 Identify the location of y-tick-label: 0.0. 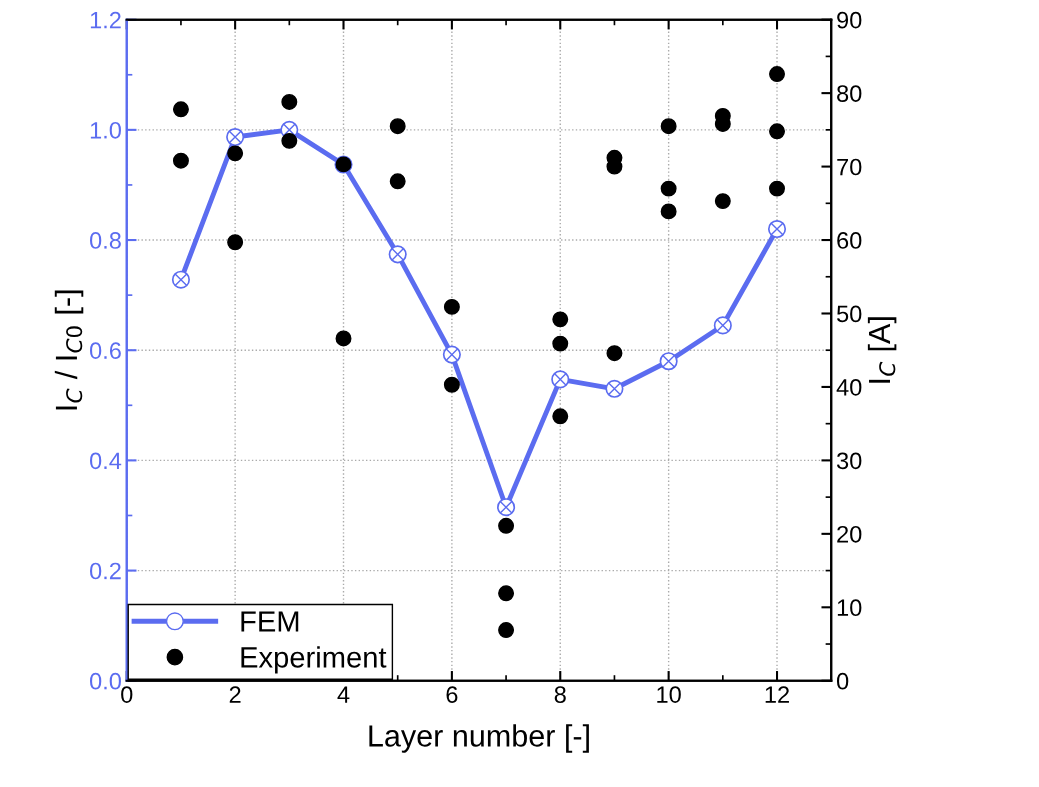
(105, 681).